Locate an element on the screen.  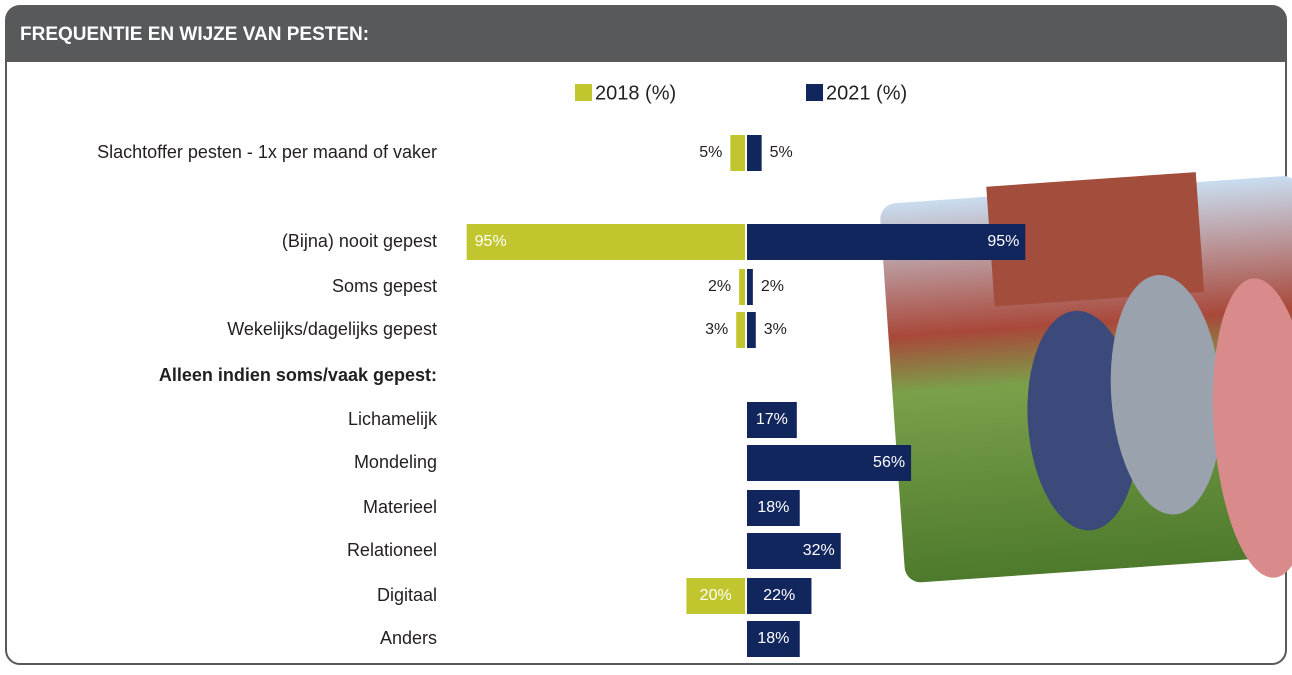
category-label: Anders is located at coordinates (408, 638).